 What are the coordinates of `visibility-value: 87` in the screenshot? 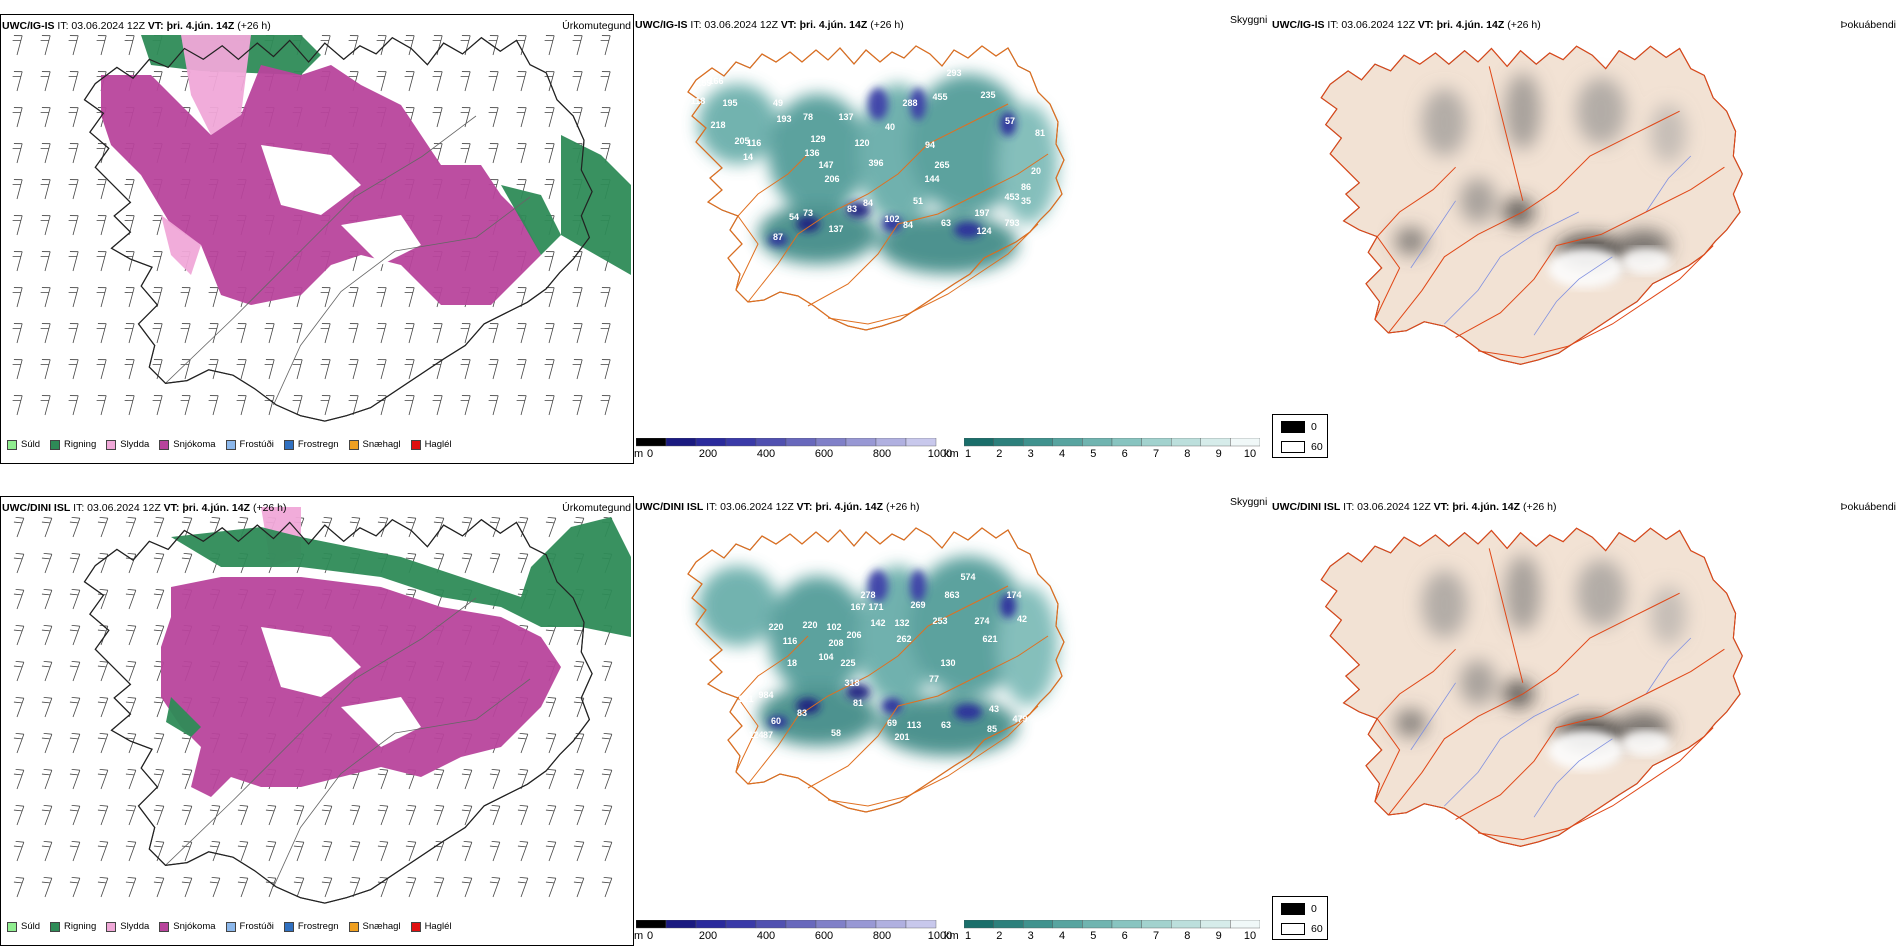 It's located at (778, 237).